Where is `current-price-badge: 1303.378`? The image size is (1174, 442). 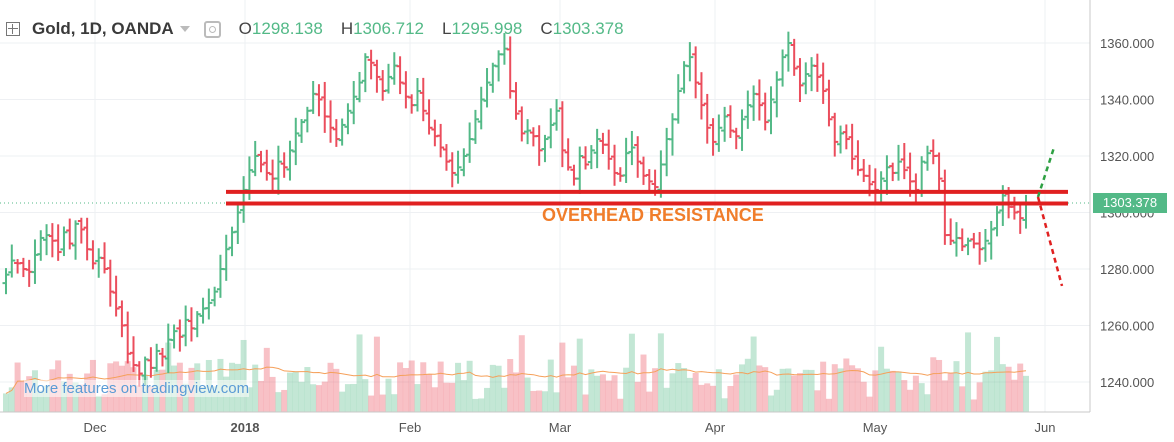 current-price-badge: 1303.378 is located at coordinates (1130, 203).